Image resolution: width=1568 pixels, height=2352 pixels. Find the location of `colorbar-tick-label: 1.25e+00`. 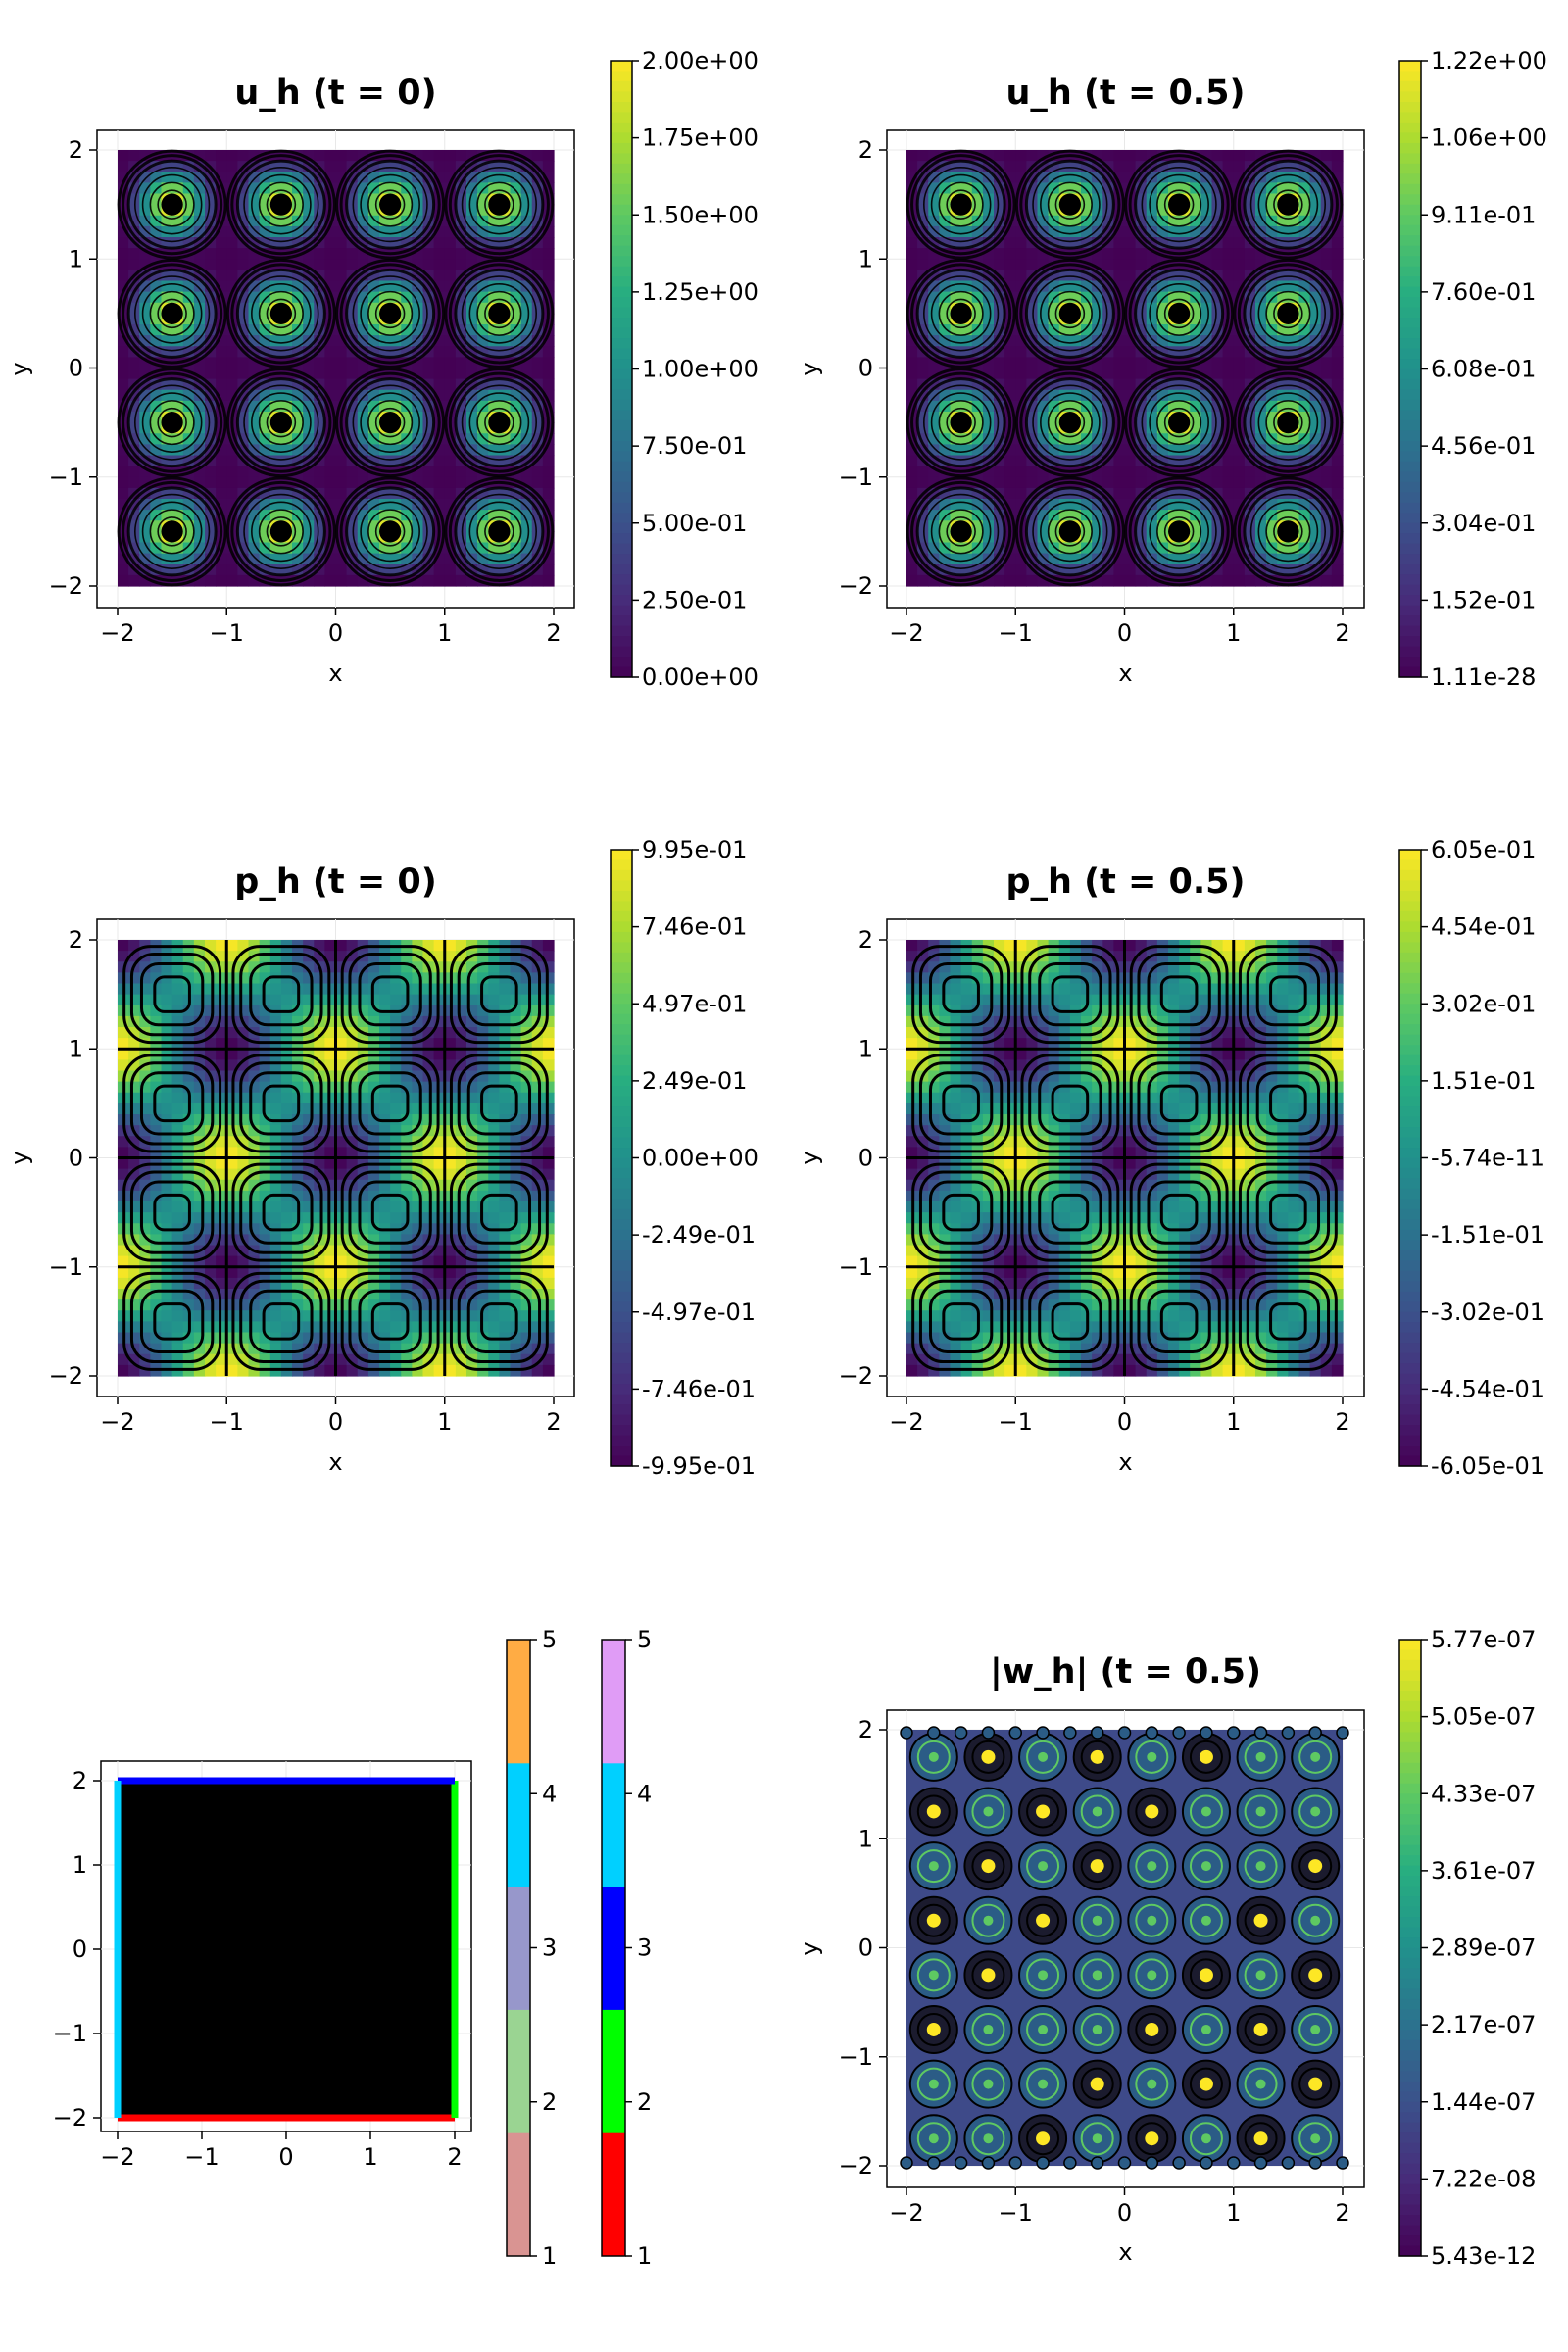

colorbar-tick-label: 1.25e+00 is located at coordinates (700, 292).